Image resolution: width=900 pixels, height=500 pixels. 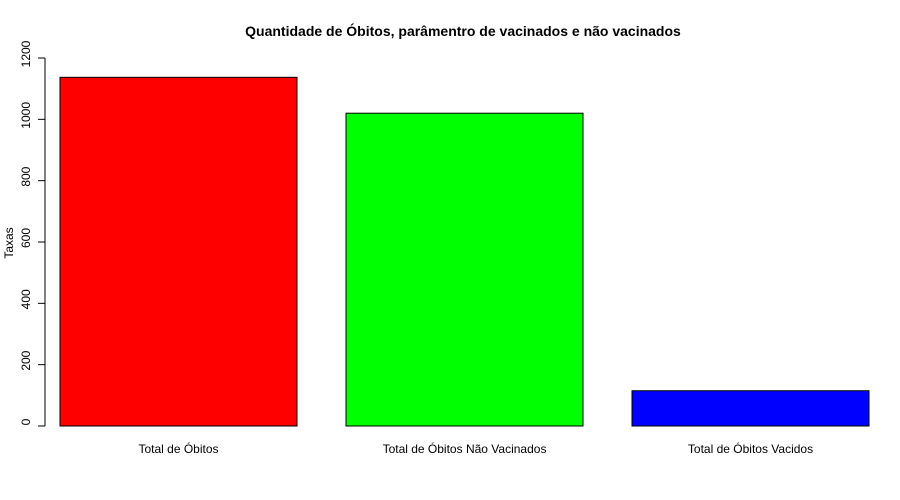 What do you see at coordinates (465, 448) in the screenshot?
I see `x-tick-label: Total de Óbitos Não Vacinados` at bounding box center [465, 448].